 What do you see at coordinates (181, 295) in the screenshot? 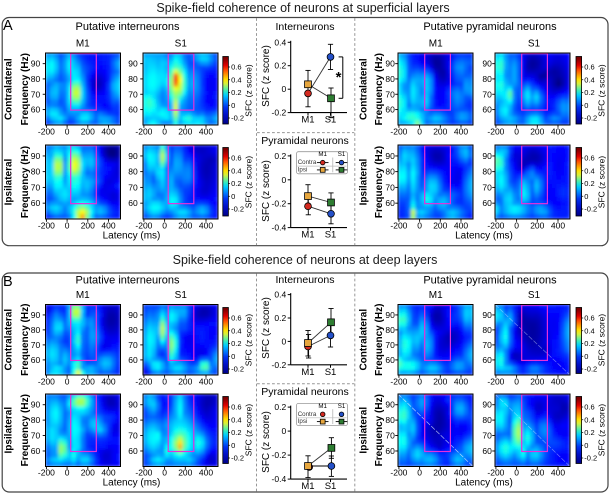
I see `svg-text: S1` at bounding box center [181, 295].